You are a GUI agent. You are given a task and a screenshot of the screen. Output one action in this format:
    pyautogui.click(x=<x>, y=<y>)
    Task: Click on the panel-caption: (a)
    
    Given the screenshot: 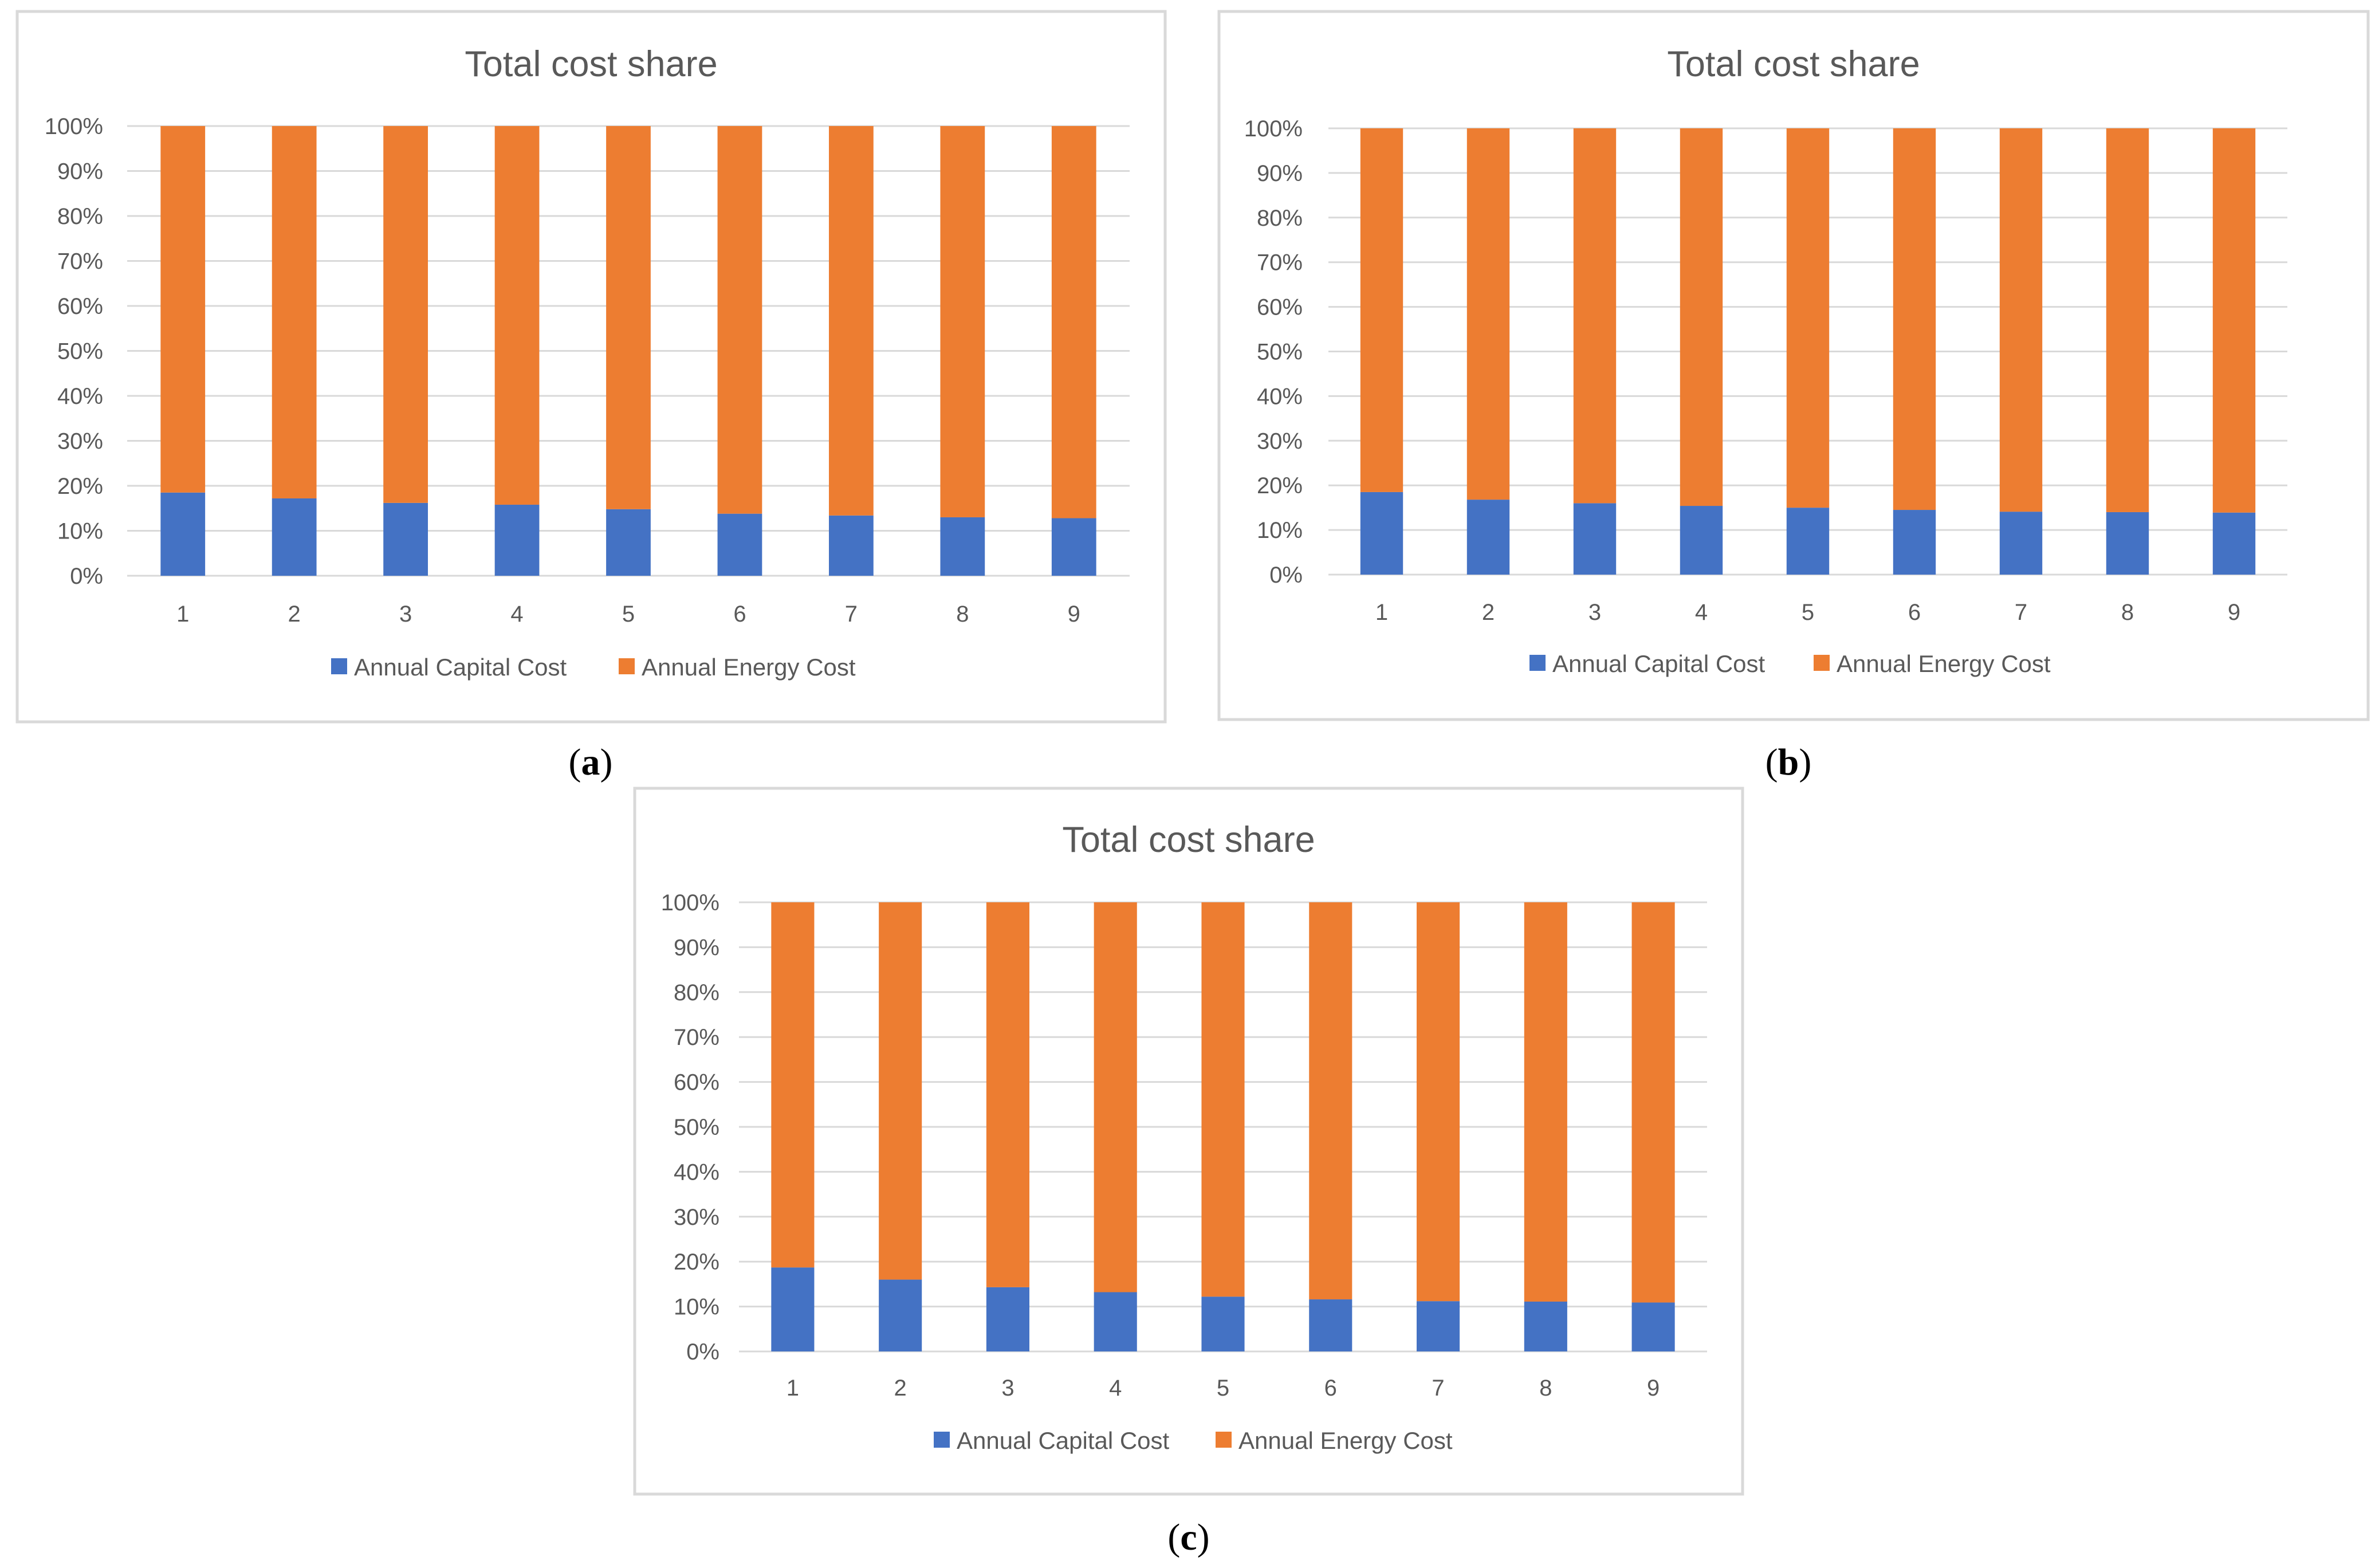 What is the action you would take?
    pyautogui.click(x=591, y=762)
    